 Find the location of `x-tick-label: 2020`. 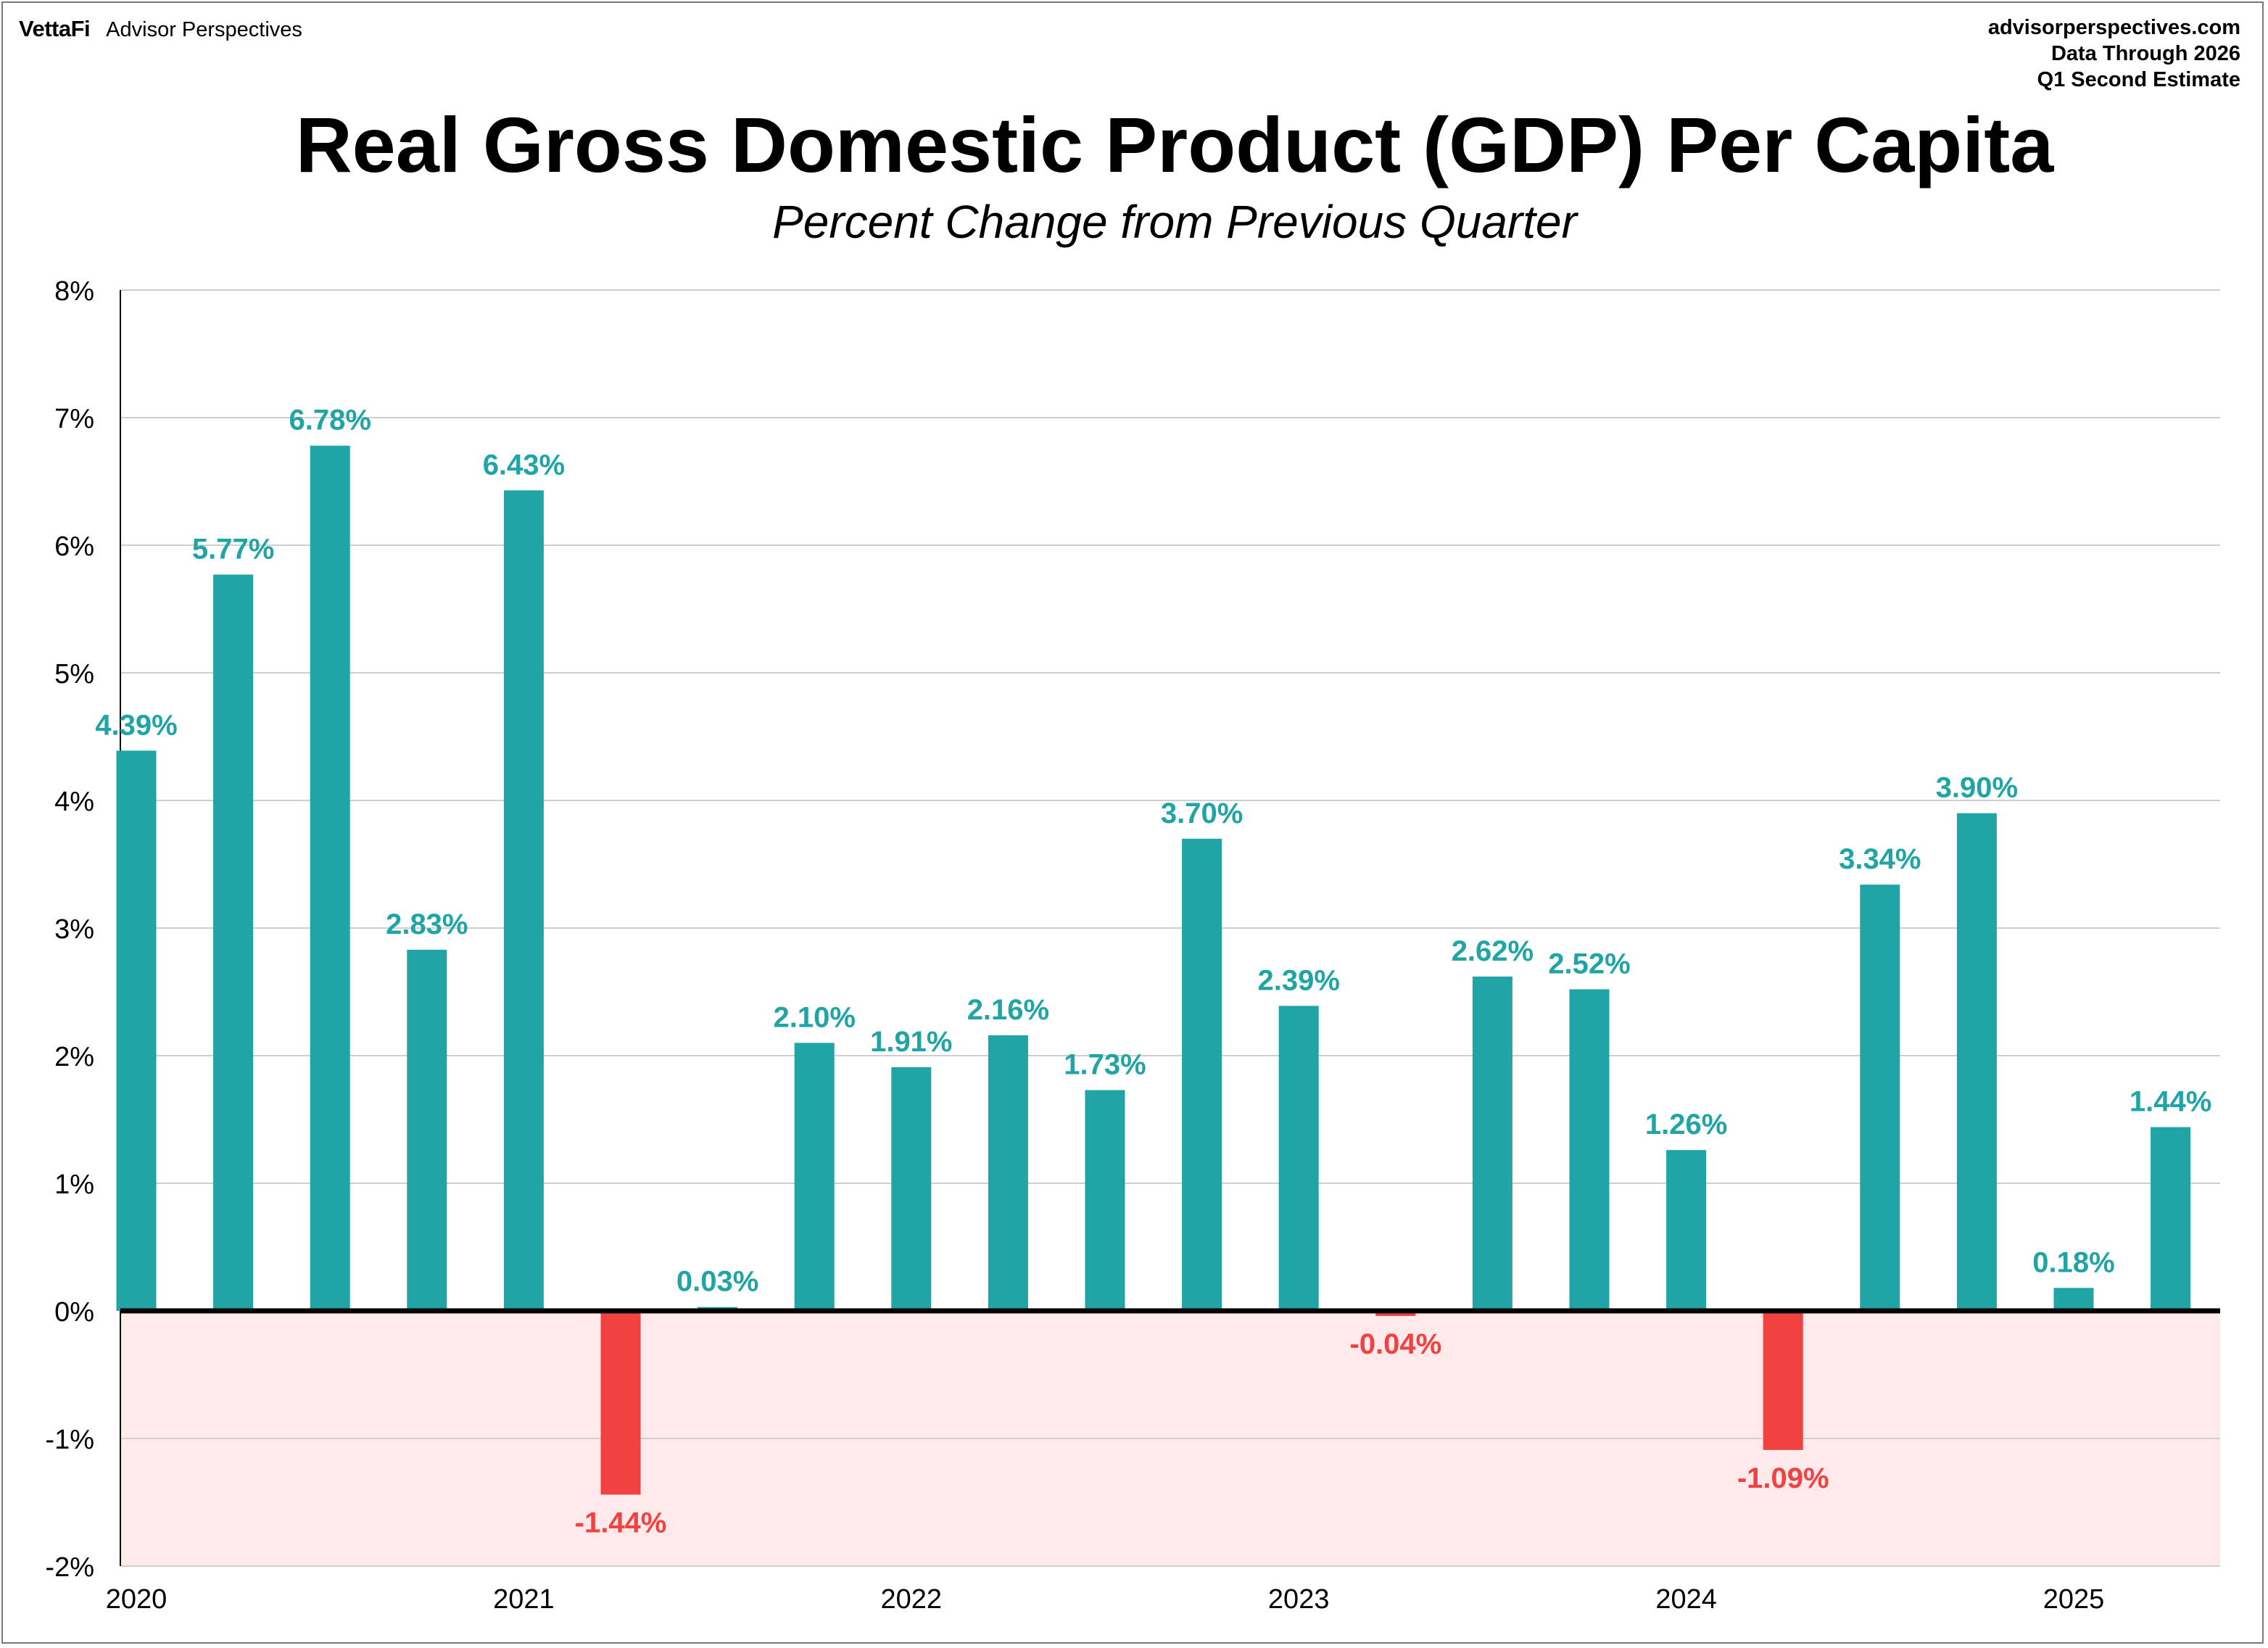

x-tick-label: 2020 is located at coordinates (136, 1599).